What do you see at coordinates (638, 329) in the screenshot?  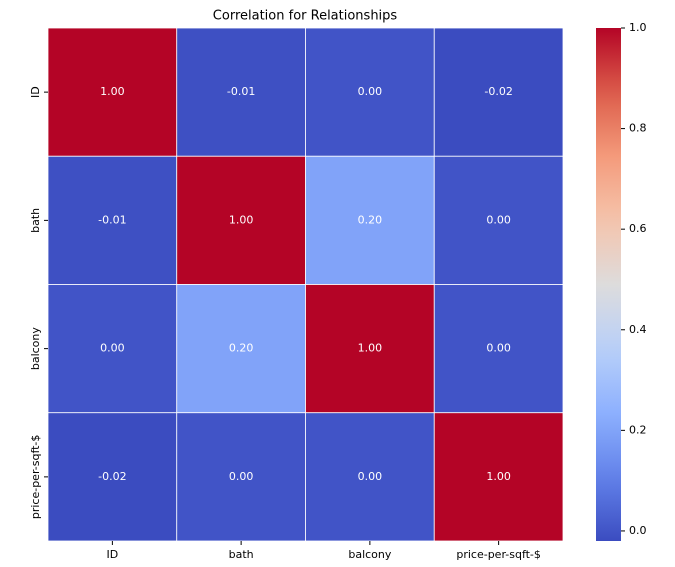 I see `colorbar-tick-label: 0.4` at bounding box center [638, 329].